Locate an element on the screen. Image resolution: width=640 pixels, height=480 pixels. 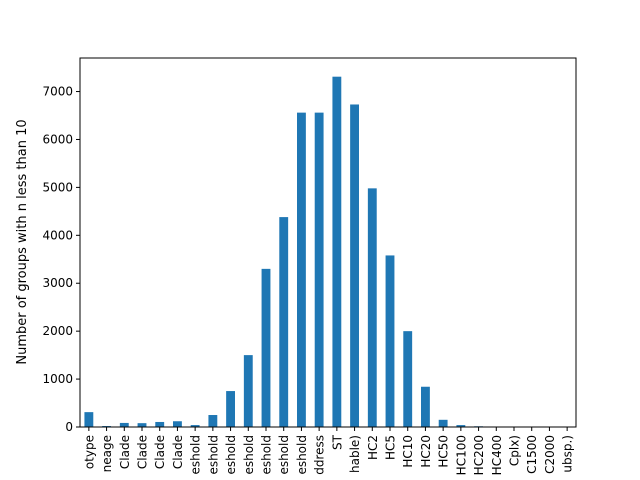
y-axis: 0 1000 2000 3000 4000 5000 6000 7000 is located at coordinates (61, 259).